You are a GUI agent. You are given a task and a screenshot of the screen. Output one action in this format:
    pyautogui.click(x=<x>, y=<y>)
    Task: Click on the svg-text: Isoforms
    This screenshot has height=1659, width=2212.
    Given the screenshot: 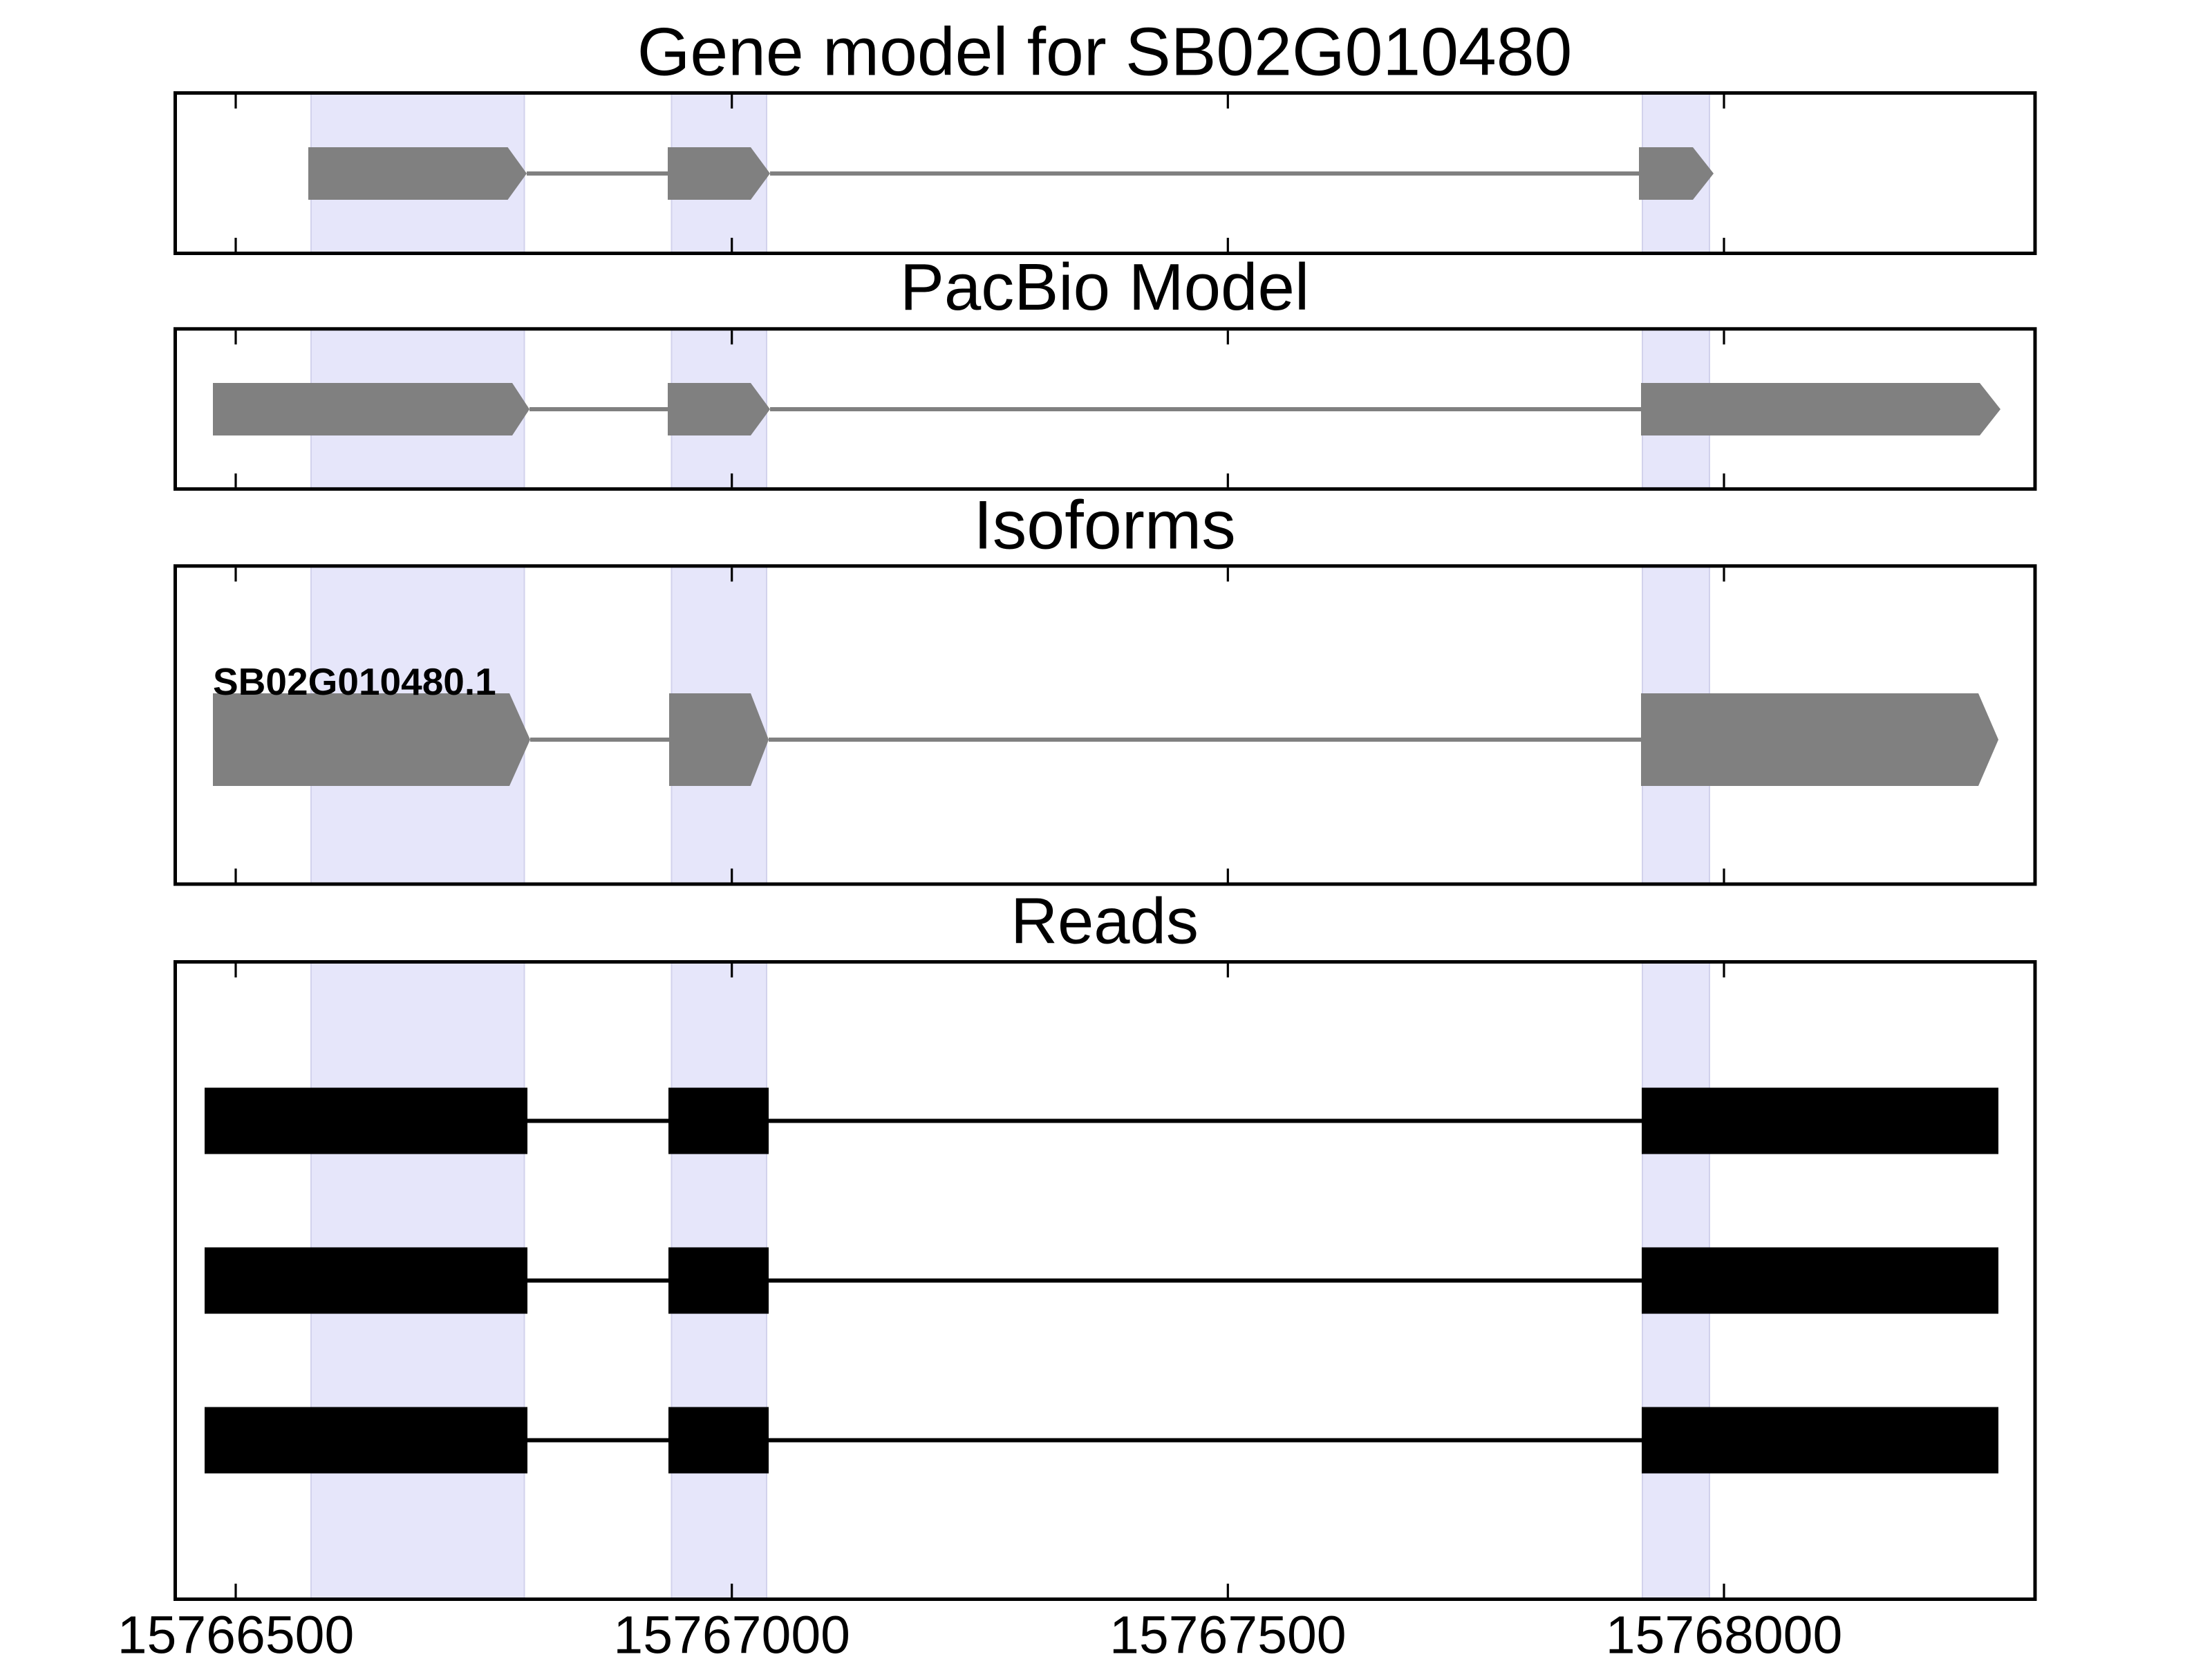 What is the action you would take?
    pyautogui.click(x=1104, y=525)
    